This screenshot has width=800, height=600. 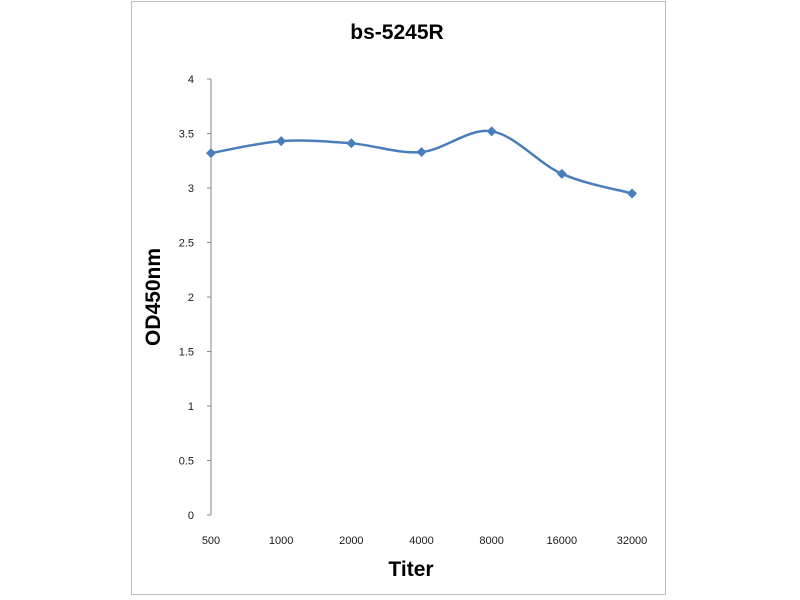 I want to click on y-axis-tick-marks, so click(x=209, y=297).